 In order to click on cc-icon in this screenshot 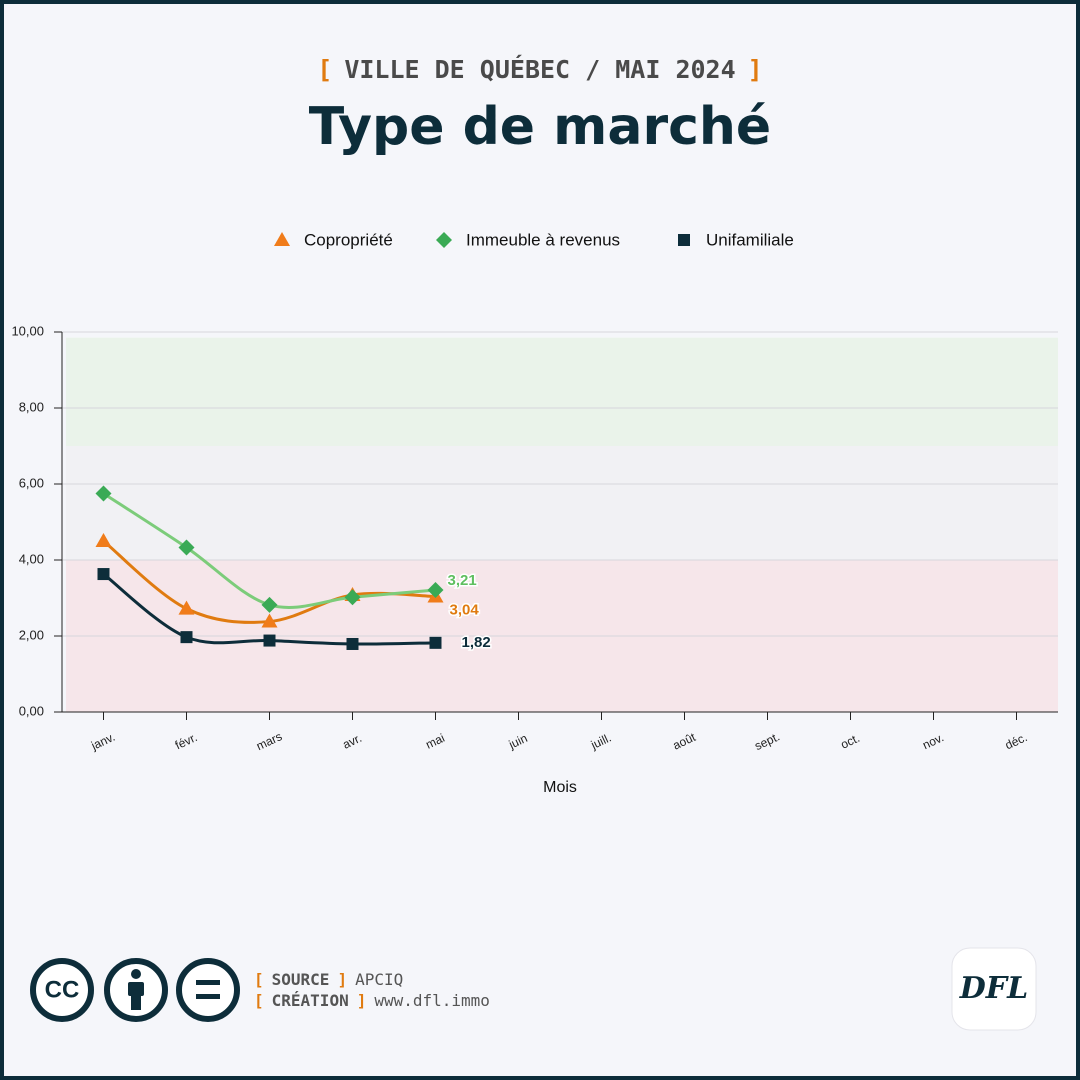, I will do `click(62, 990)`.